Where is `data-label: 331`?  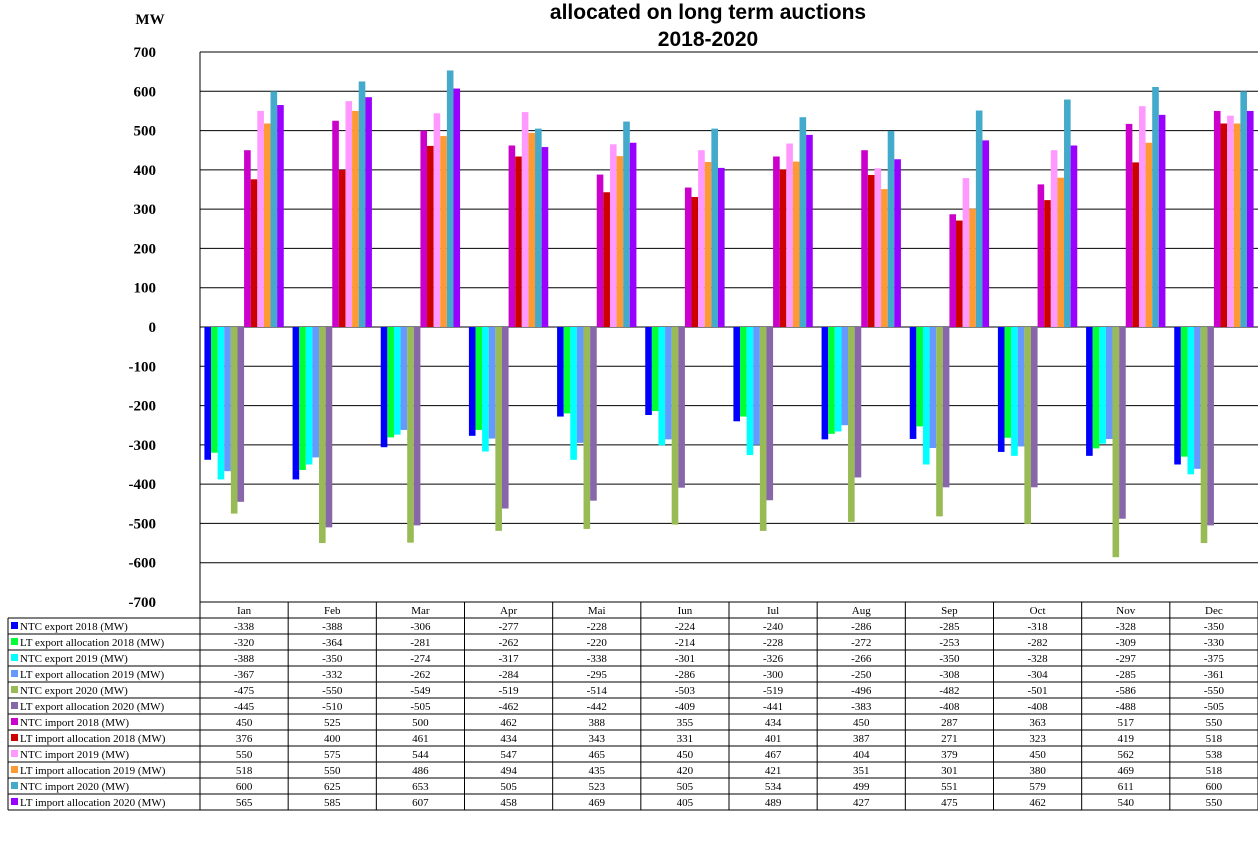 data-label: 331 is located at coordinates (685, 739).